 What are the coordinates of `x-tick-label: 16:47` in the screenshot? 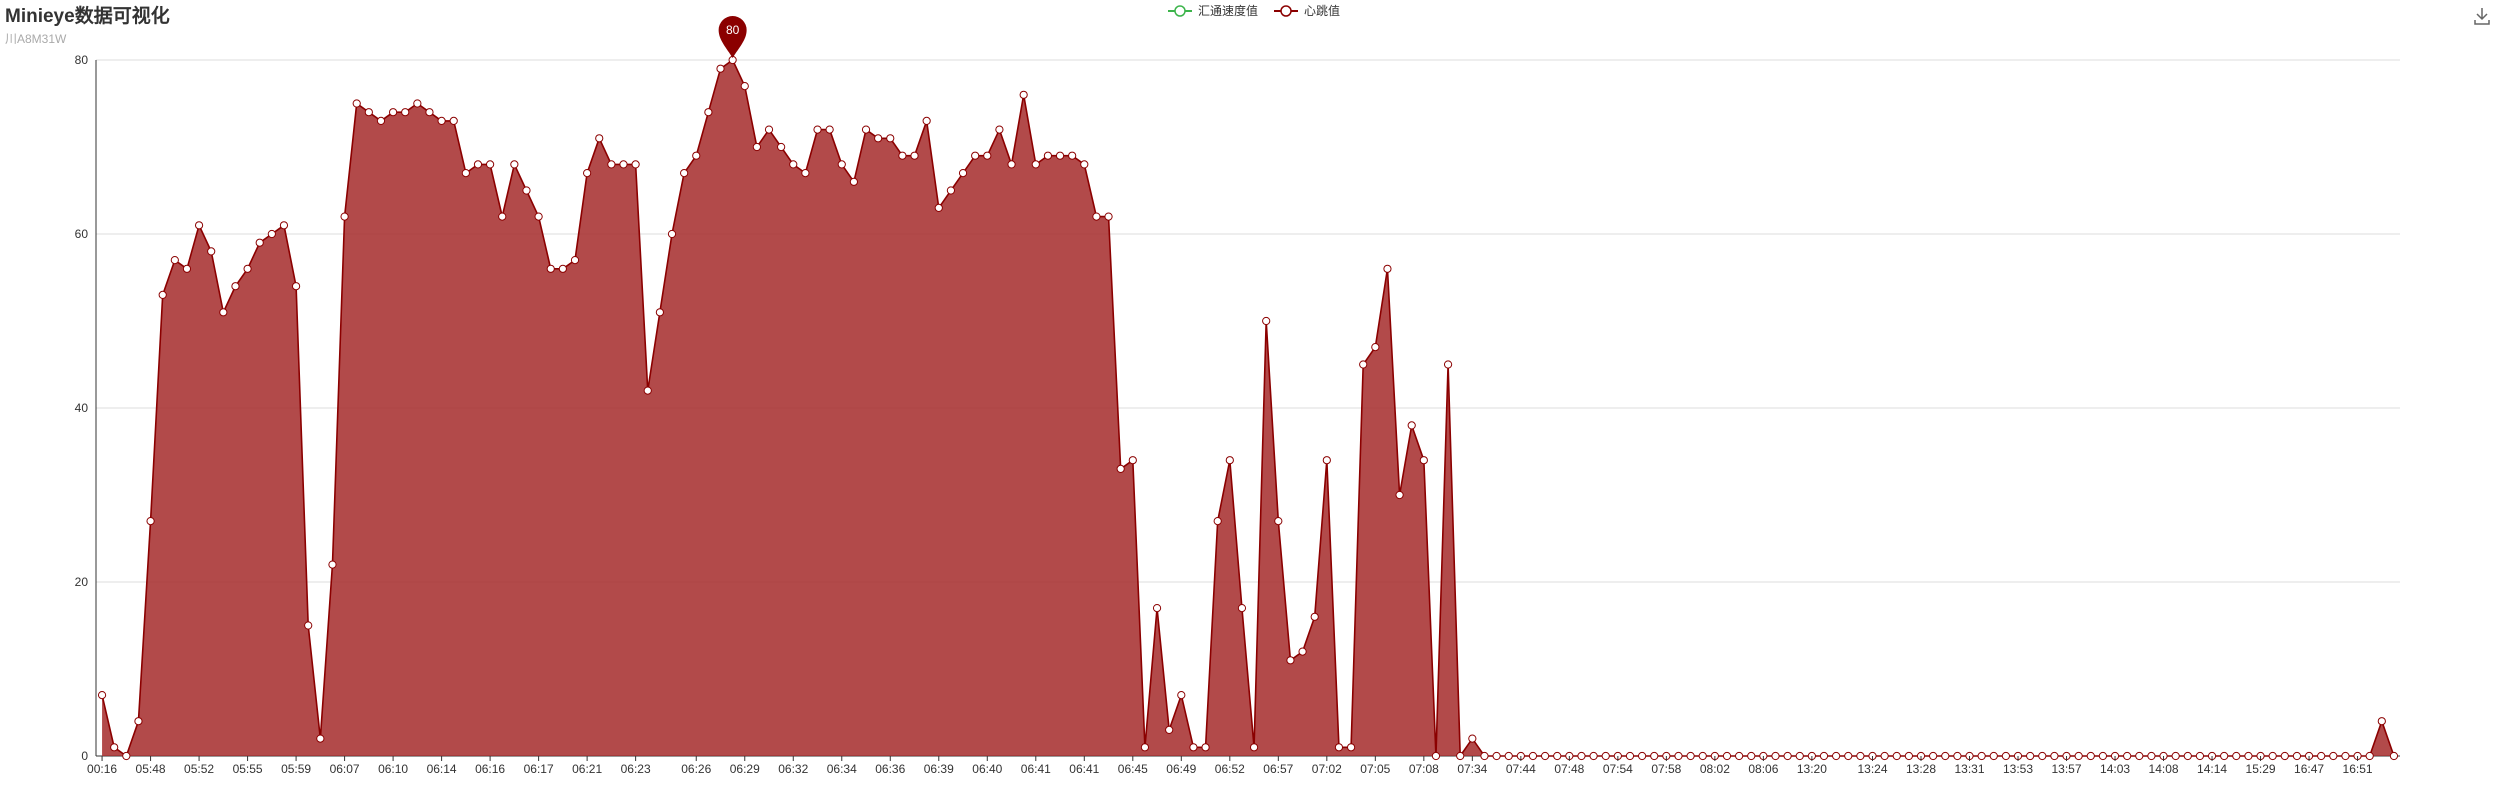 It's located at (2309, 769).